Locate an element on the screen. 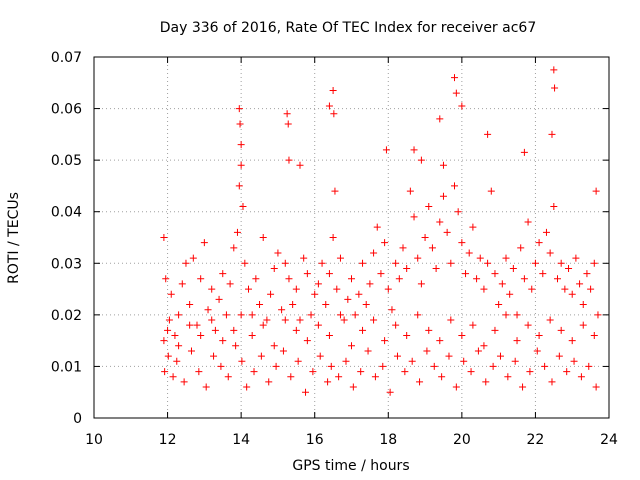 The image size is (640, 480). x-tick-label: 14 is located at coordinates (241, 440).